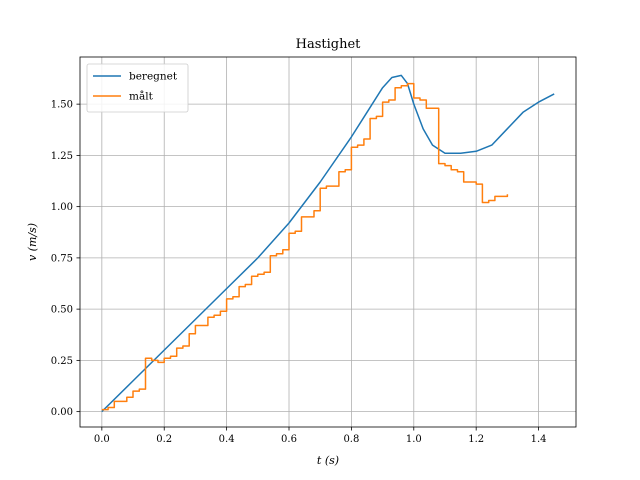 The image size is (640, 480). Describe the element at coordinates (414, 439) in the screenshot. I see `x-tick-label: 1.0` at that location.